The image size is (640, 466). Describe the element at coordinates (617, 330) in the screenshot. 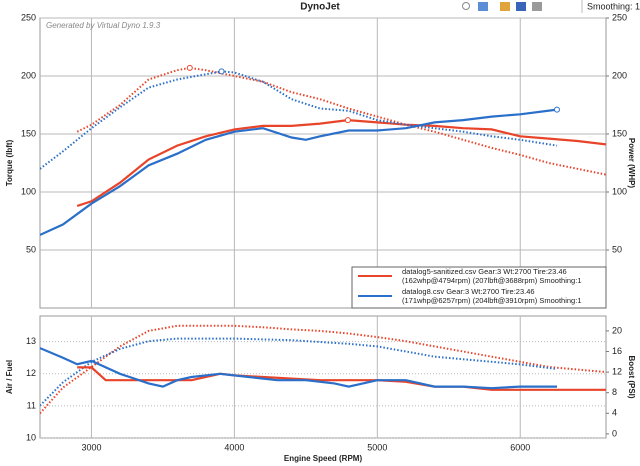

I see `y2-tick-label: 20` at that location.